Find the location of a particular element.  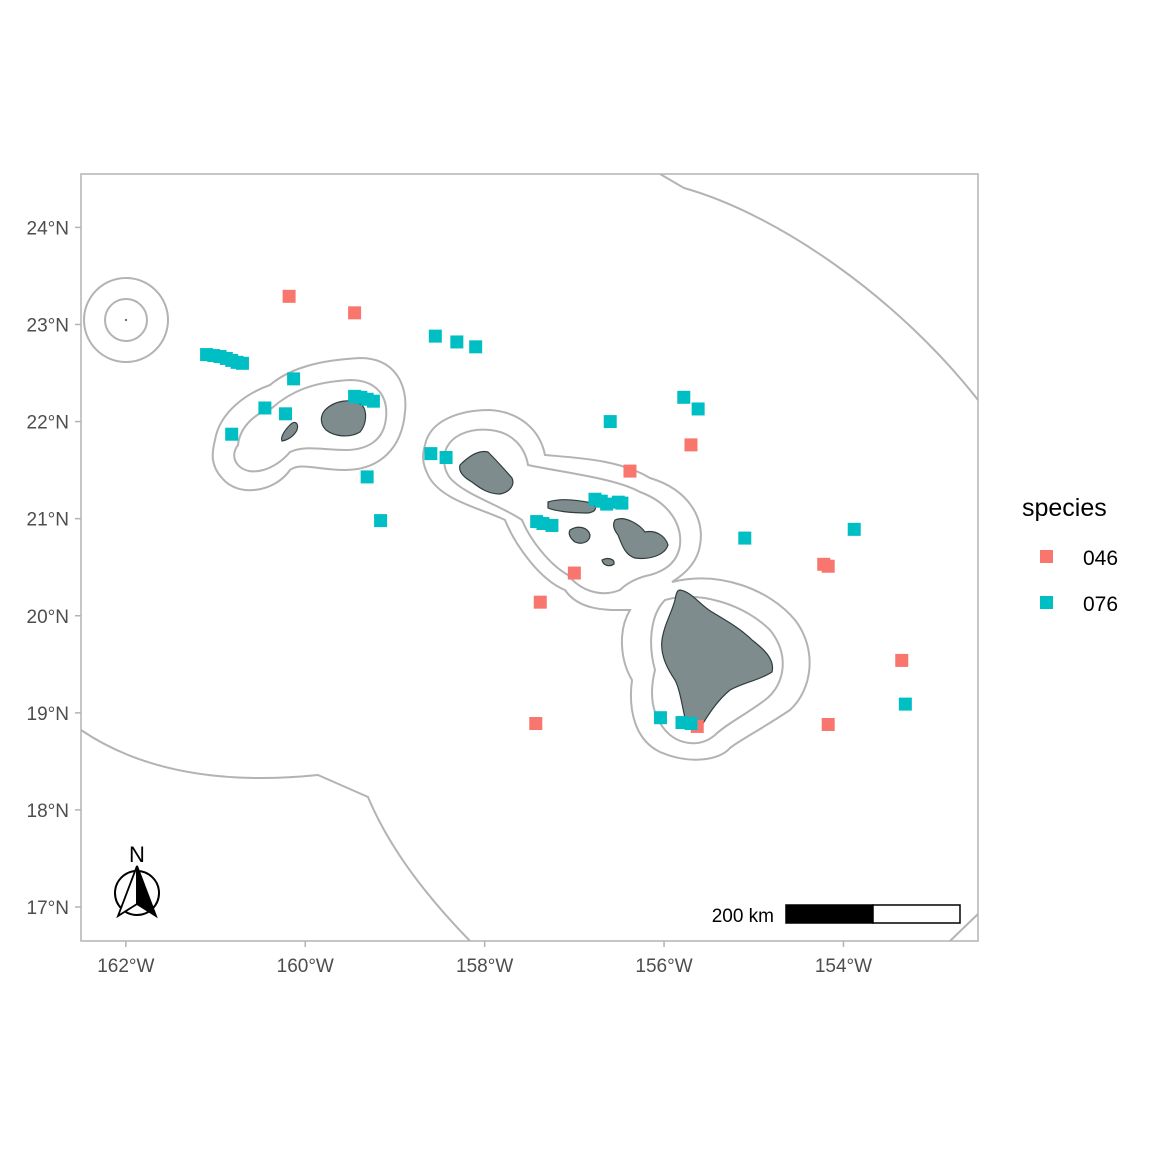

x-tick-label: 154°W is located at coordinates (843, 966).